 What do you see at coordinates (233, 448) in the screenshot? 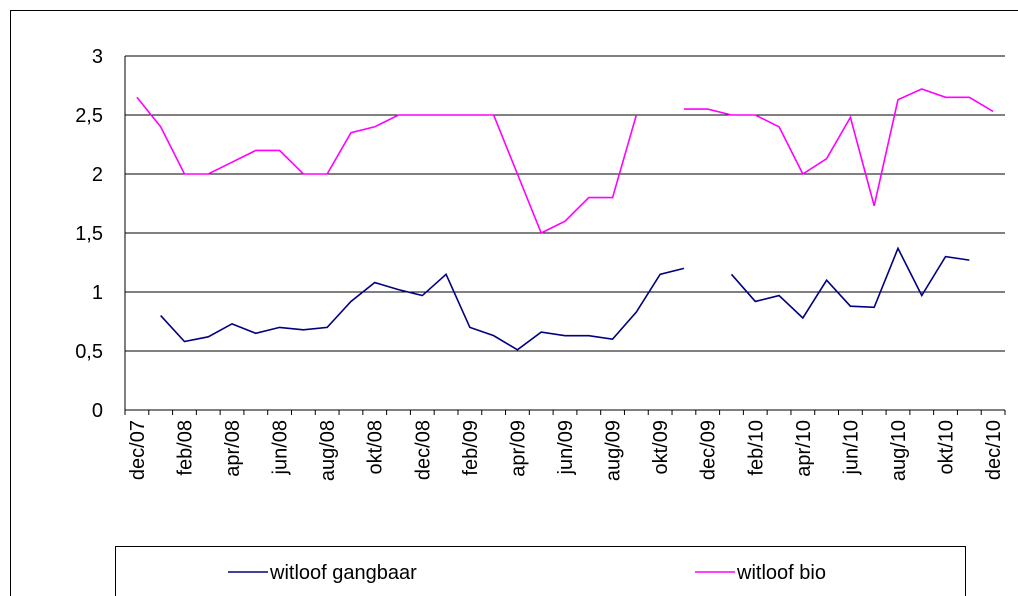
I see `x-tick-label: apr/08` at bounding box center [233, 448].